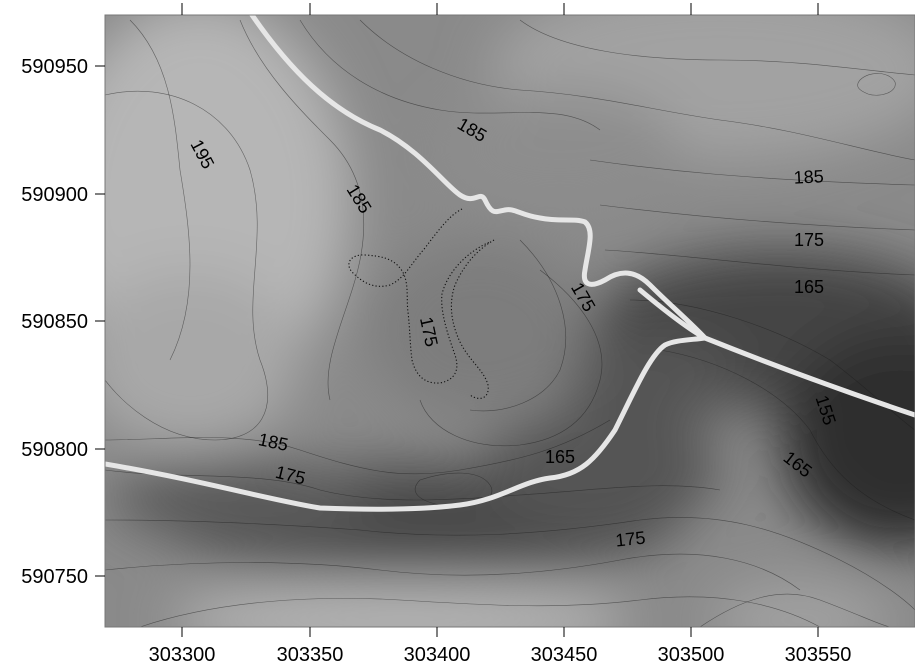 This screenshot has height=668, width=915. What do you see at coordinates (808, 177) in the screenshot?
I see `contour-label: 185` at bounding box center [808, 177].